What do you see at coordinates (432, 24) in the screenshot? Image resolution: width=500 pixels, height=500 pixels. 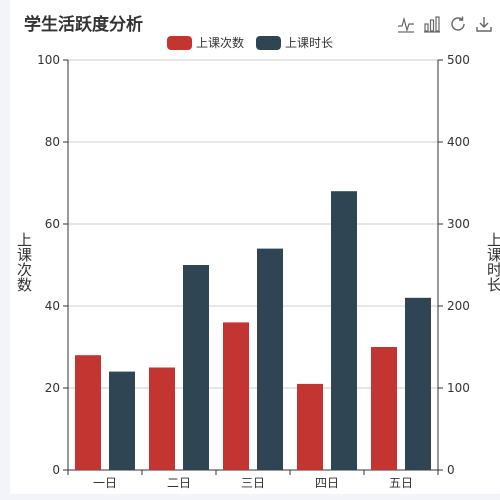 I see `bar-chart-icon` at bounding box center [432, 24].